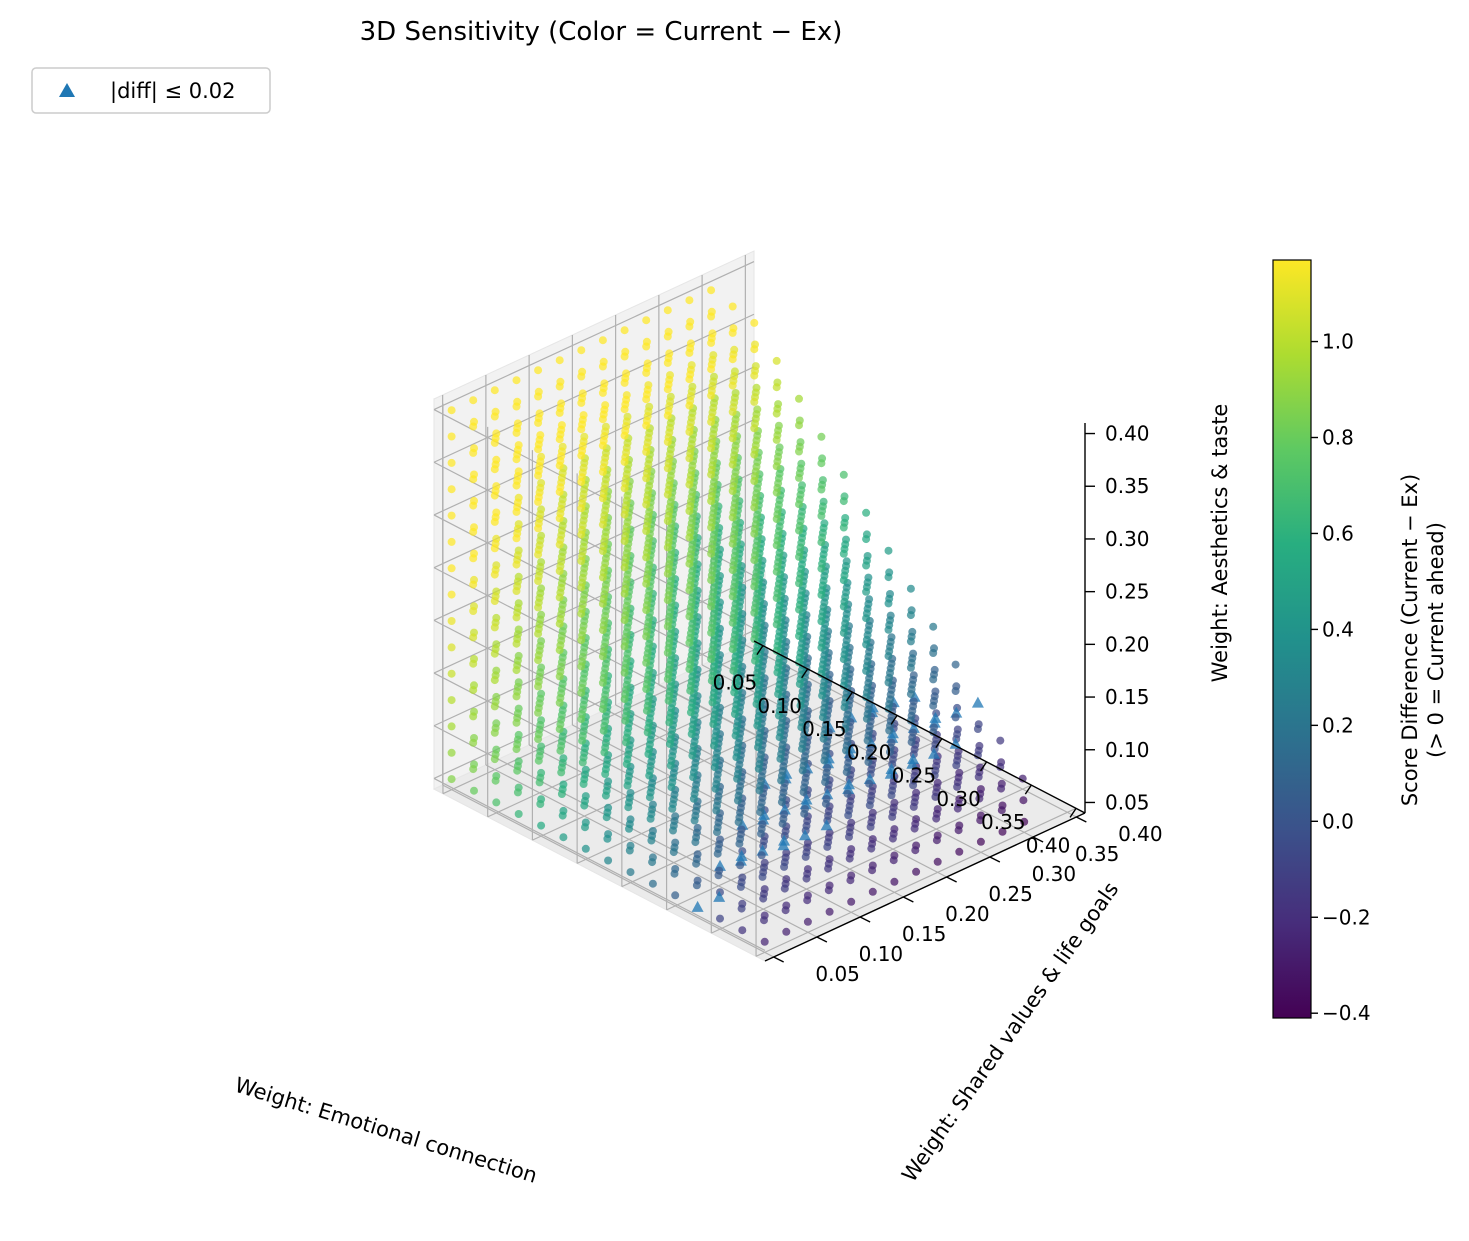 The image size is (1469, 1241). What do you see at coordinates (967, 914) in the screenshot?
I see `y-tick-label: 0.20` at bounding box center [967, 914].